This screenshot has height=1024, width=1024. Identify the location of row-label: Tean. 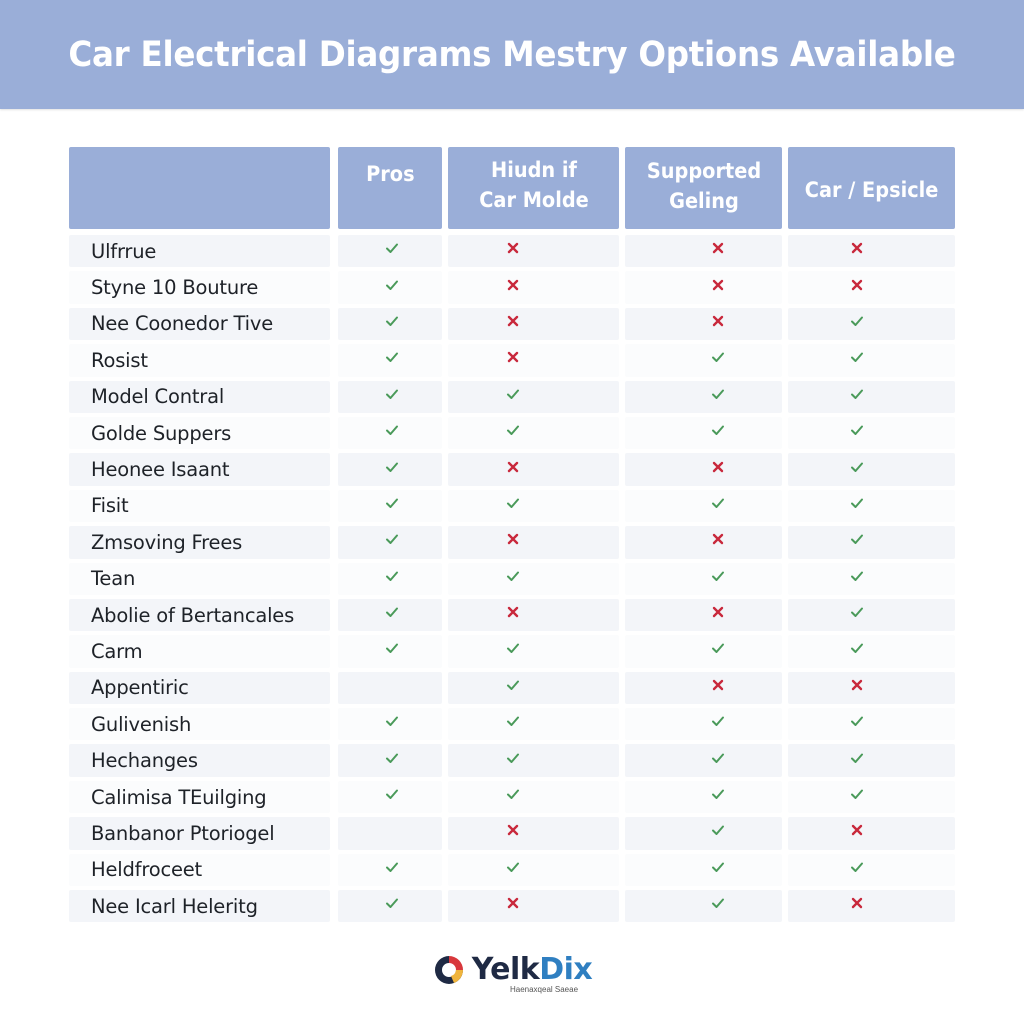
(199, 578).